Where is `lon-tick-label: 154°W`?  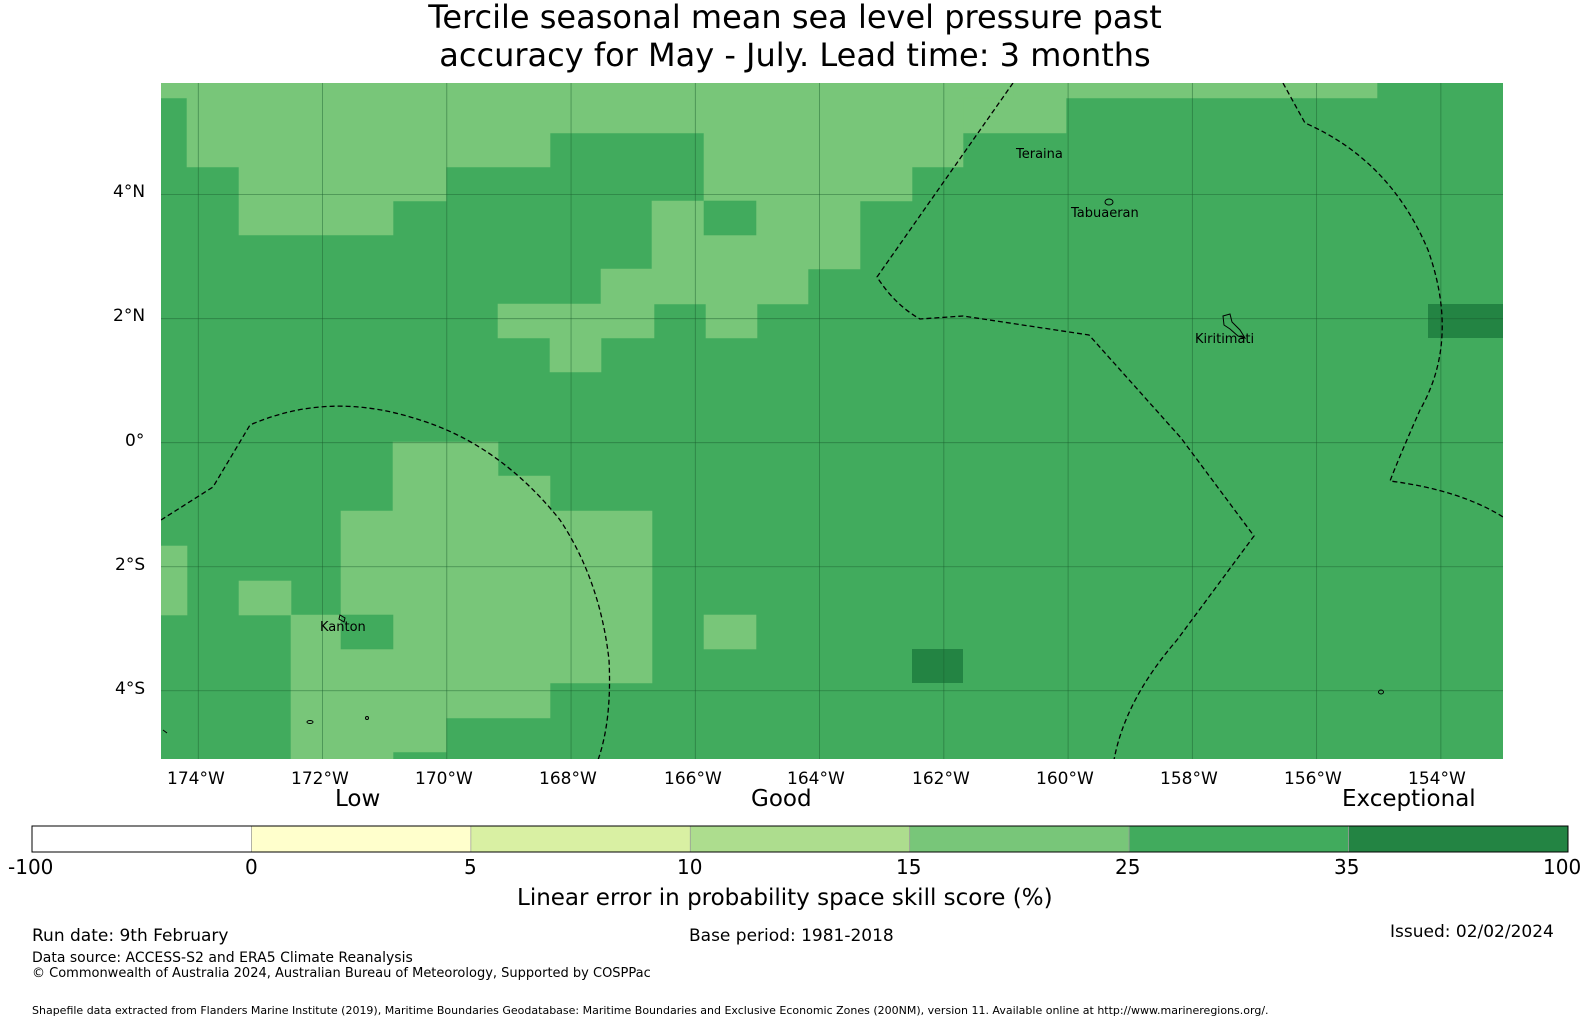 lon-tick-label: 154°W is located at coordinates (1437, 779).